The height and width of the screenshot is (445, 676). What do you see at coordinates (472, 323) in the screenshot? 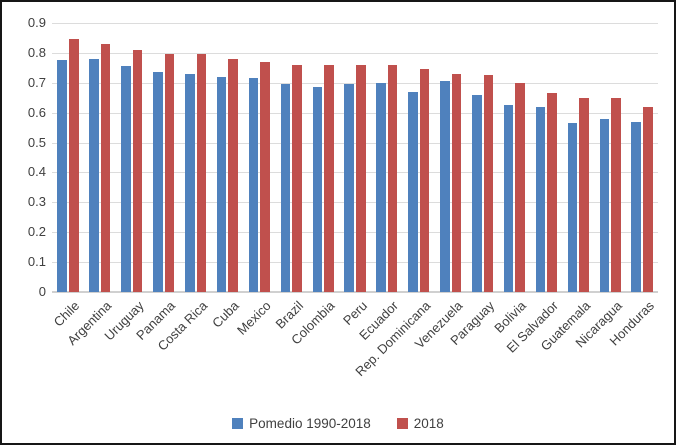
I see `x-axis-label: Paraguay` at bounding box center [472, 323].